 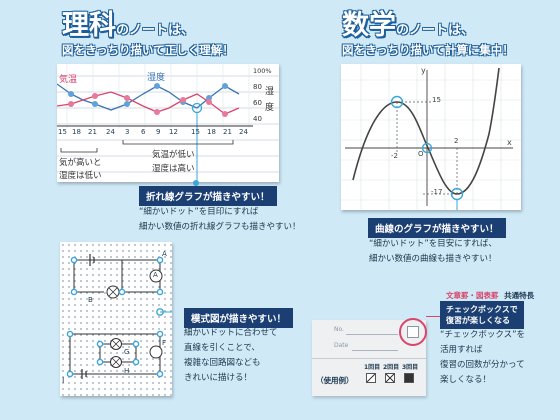 I want to click on x-tick-9: 18, so click(x=211, y=132).